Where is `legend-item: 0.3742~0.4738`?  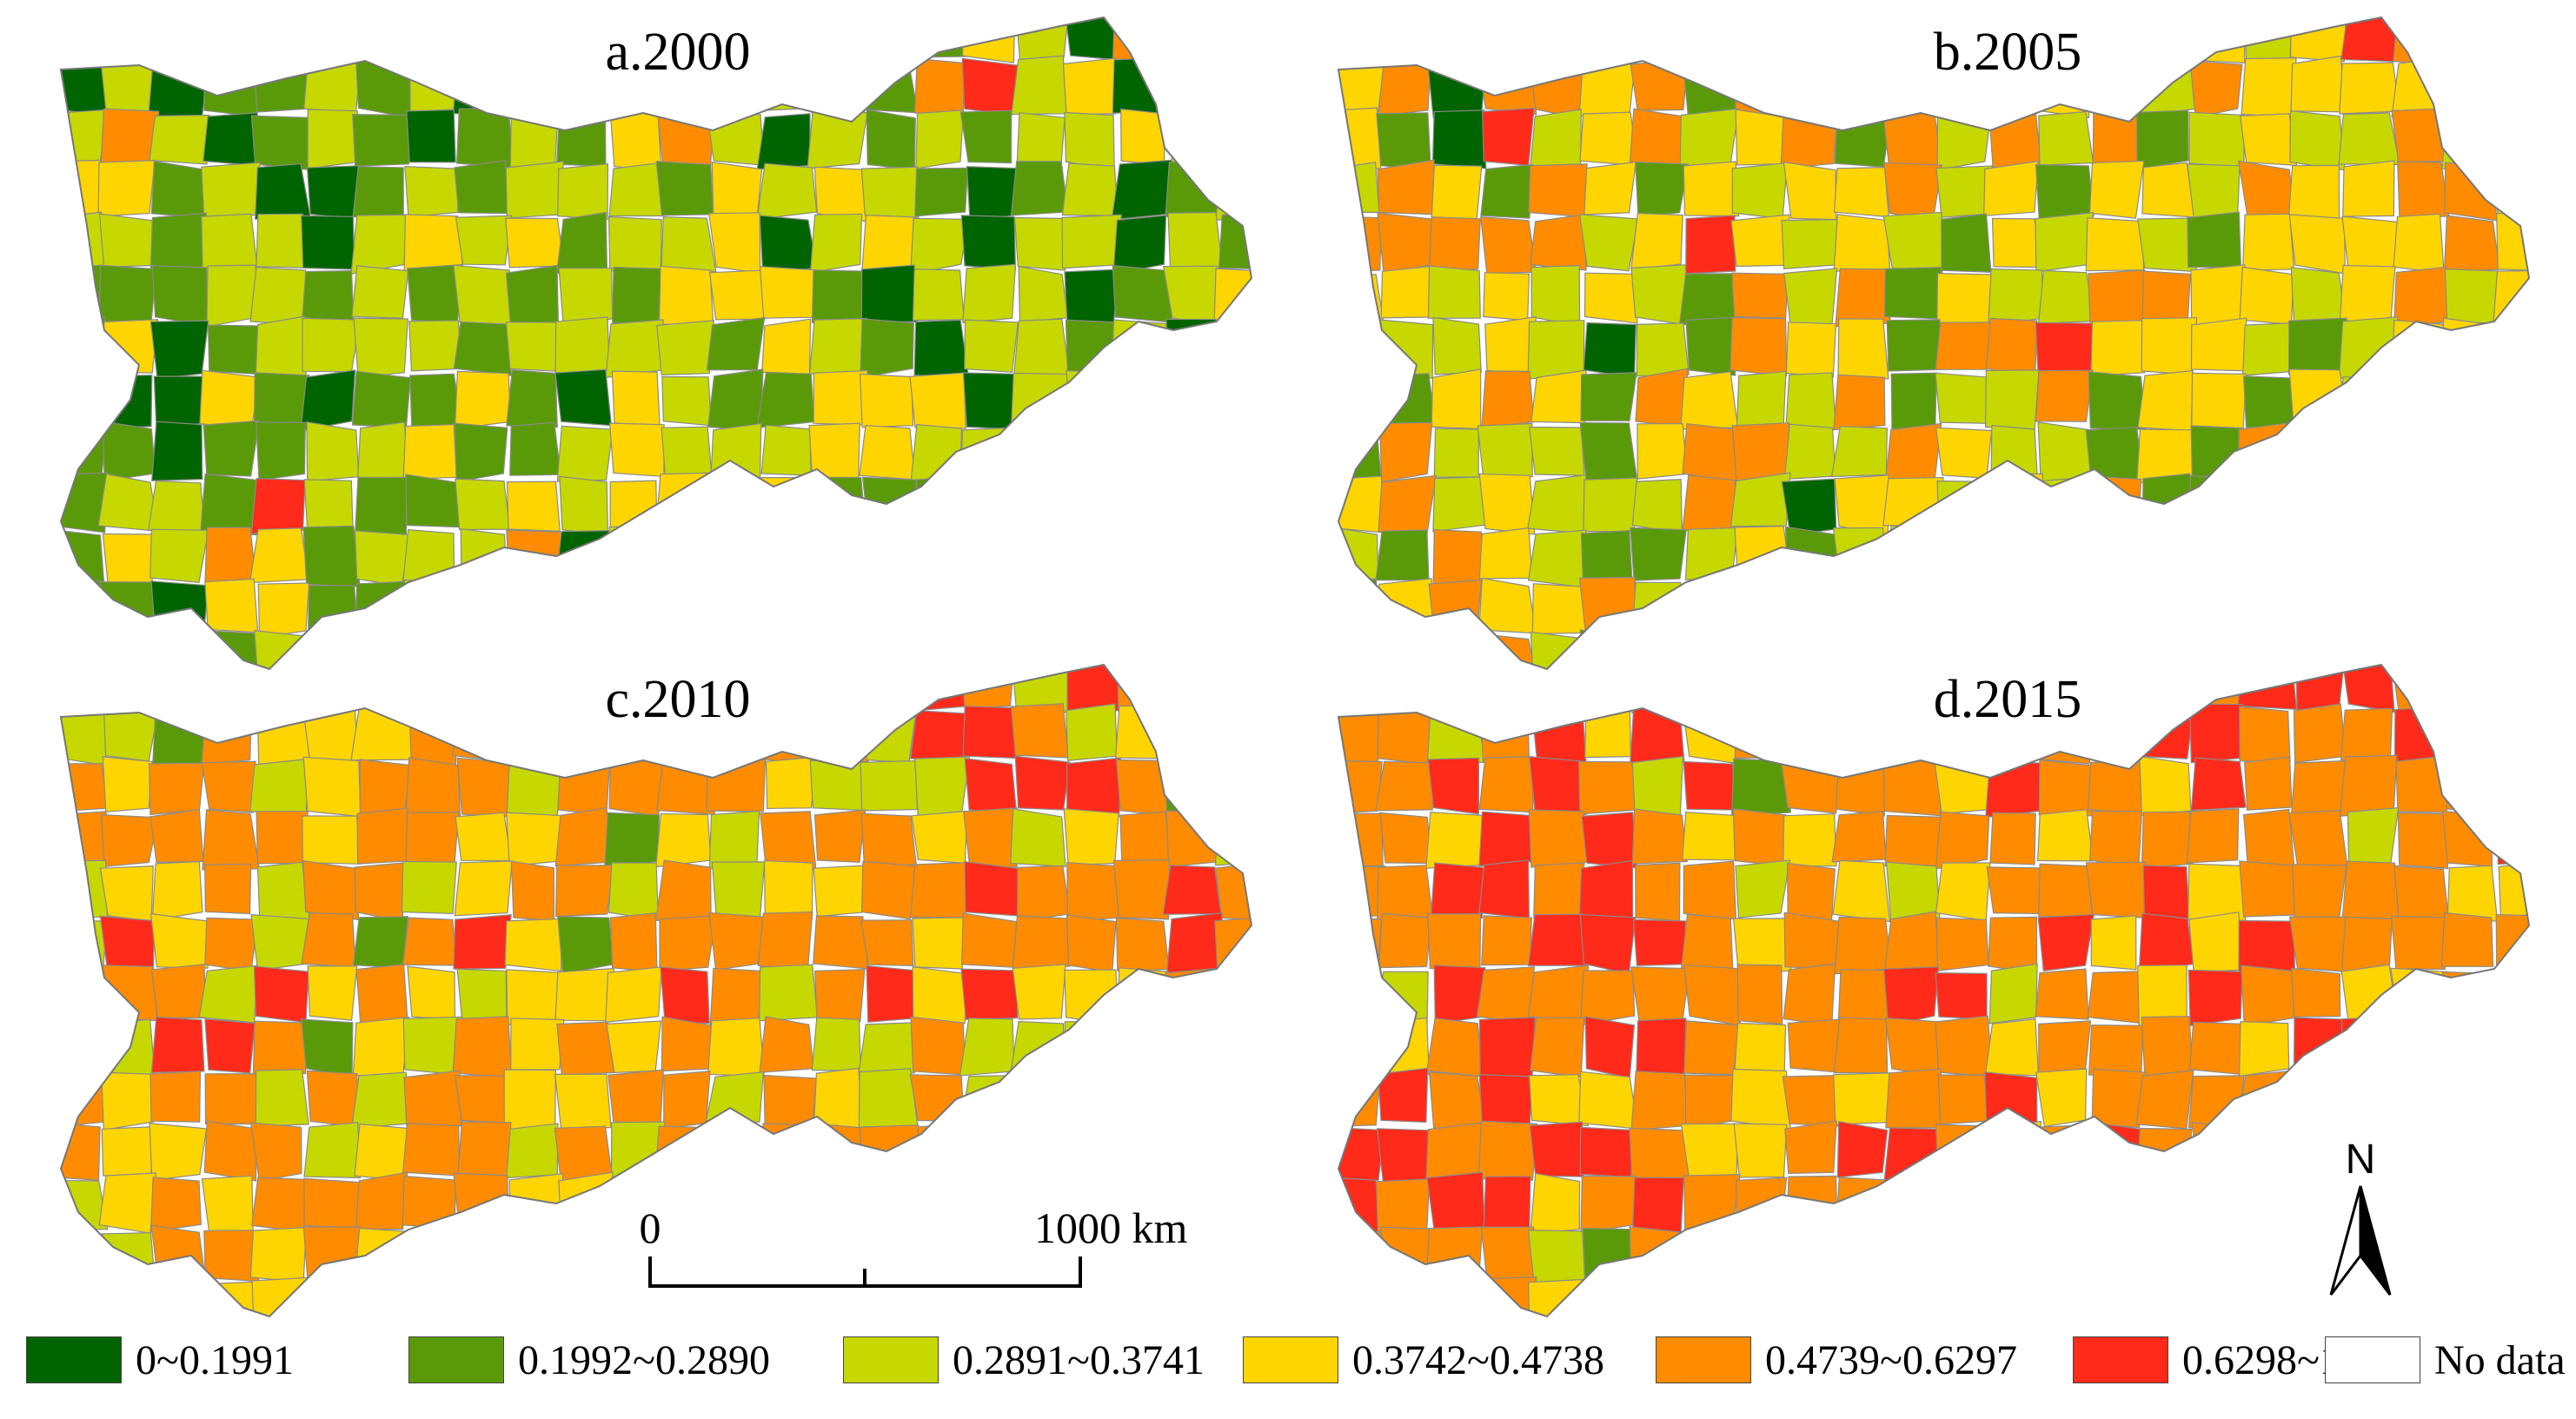
legend-item: 0.3742~0.4738 is located at coordinates (1423, 1359).